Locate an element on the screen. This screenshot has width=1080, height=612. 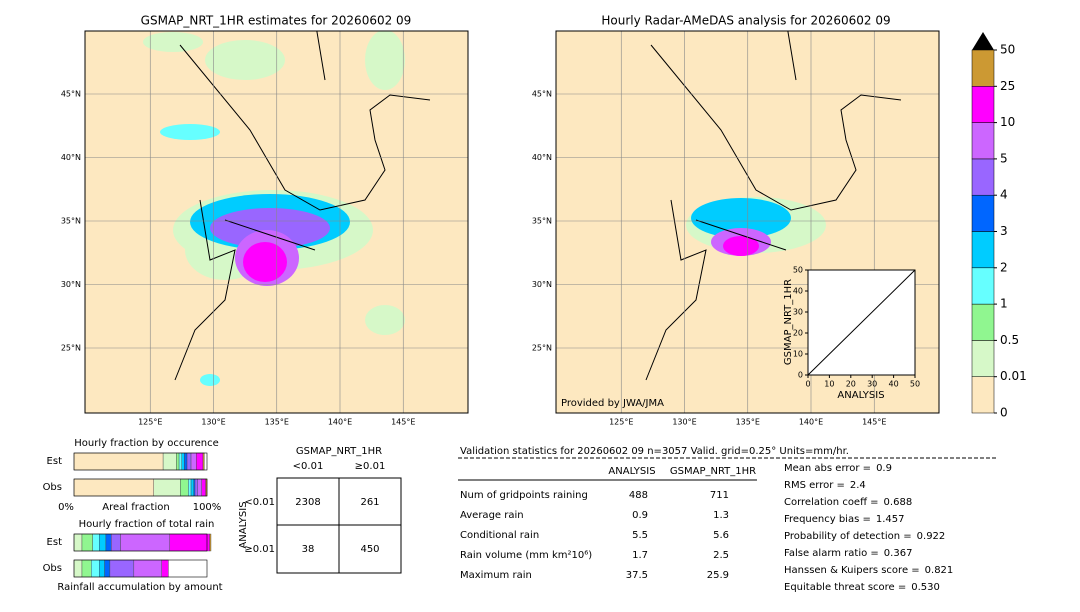
x-tick-label: 20 is located at coordinates (851, 384).